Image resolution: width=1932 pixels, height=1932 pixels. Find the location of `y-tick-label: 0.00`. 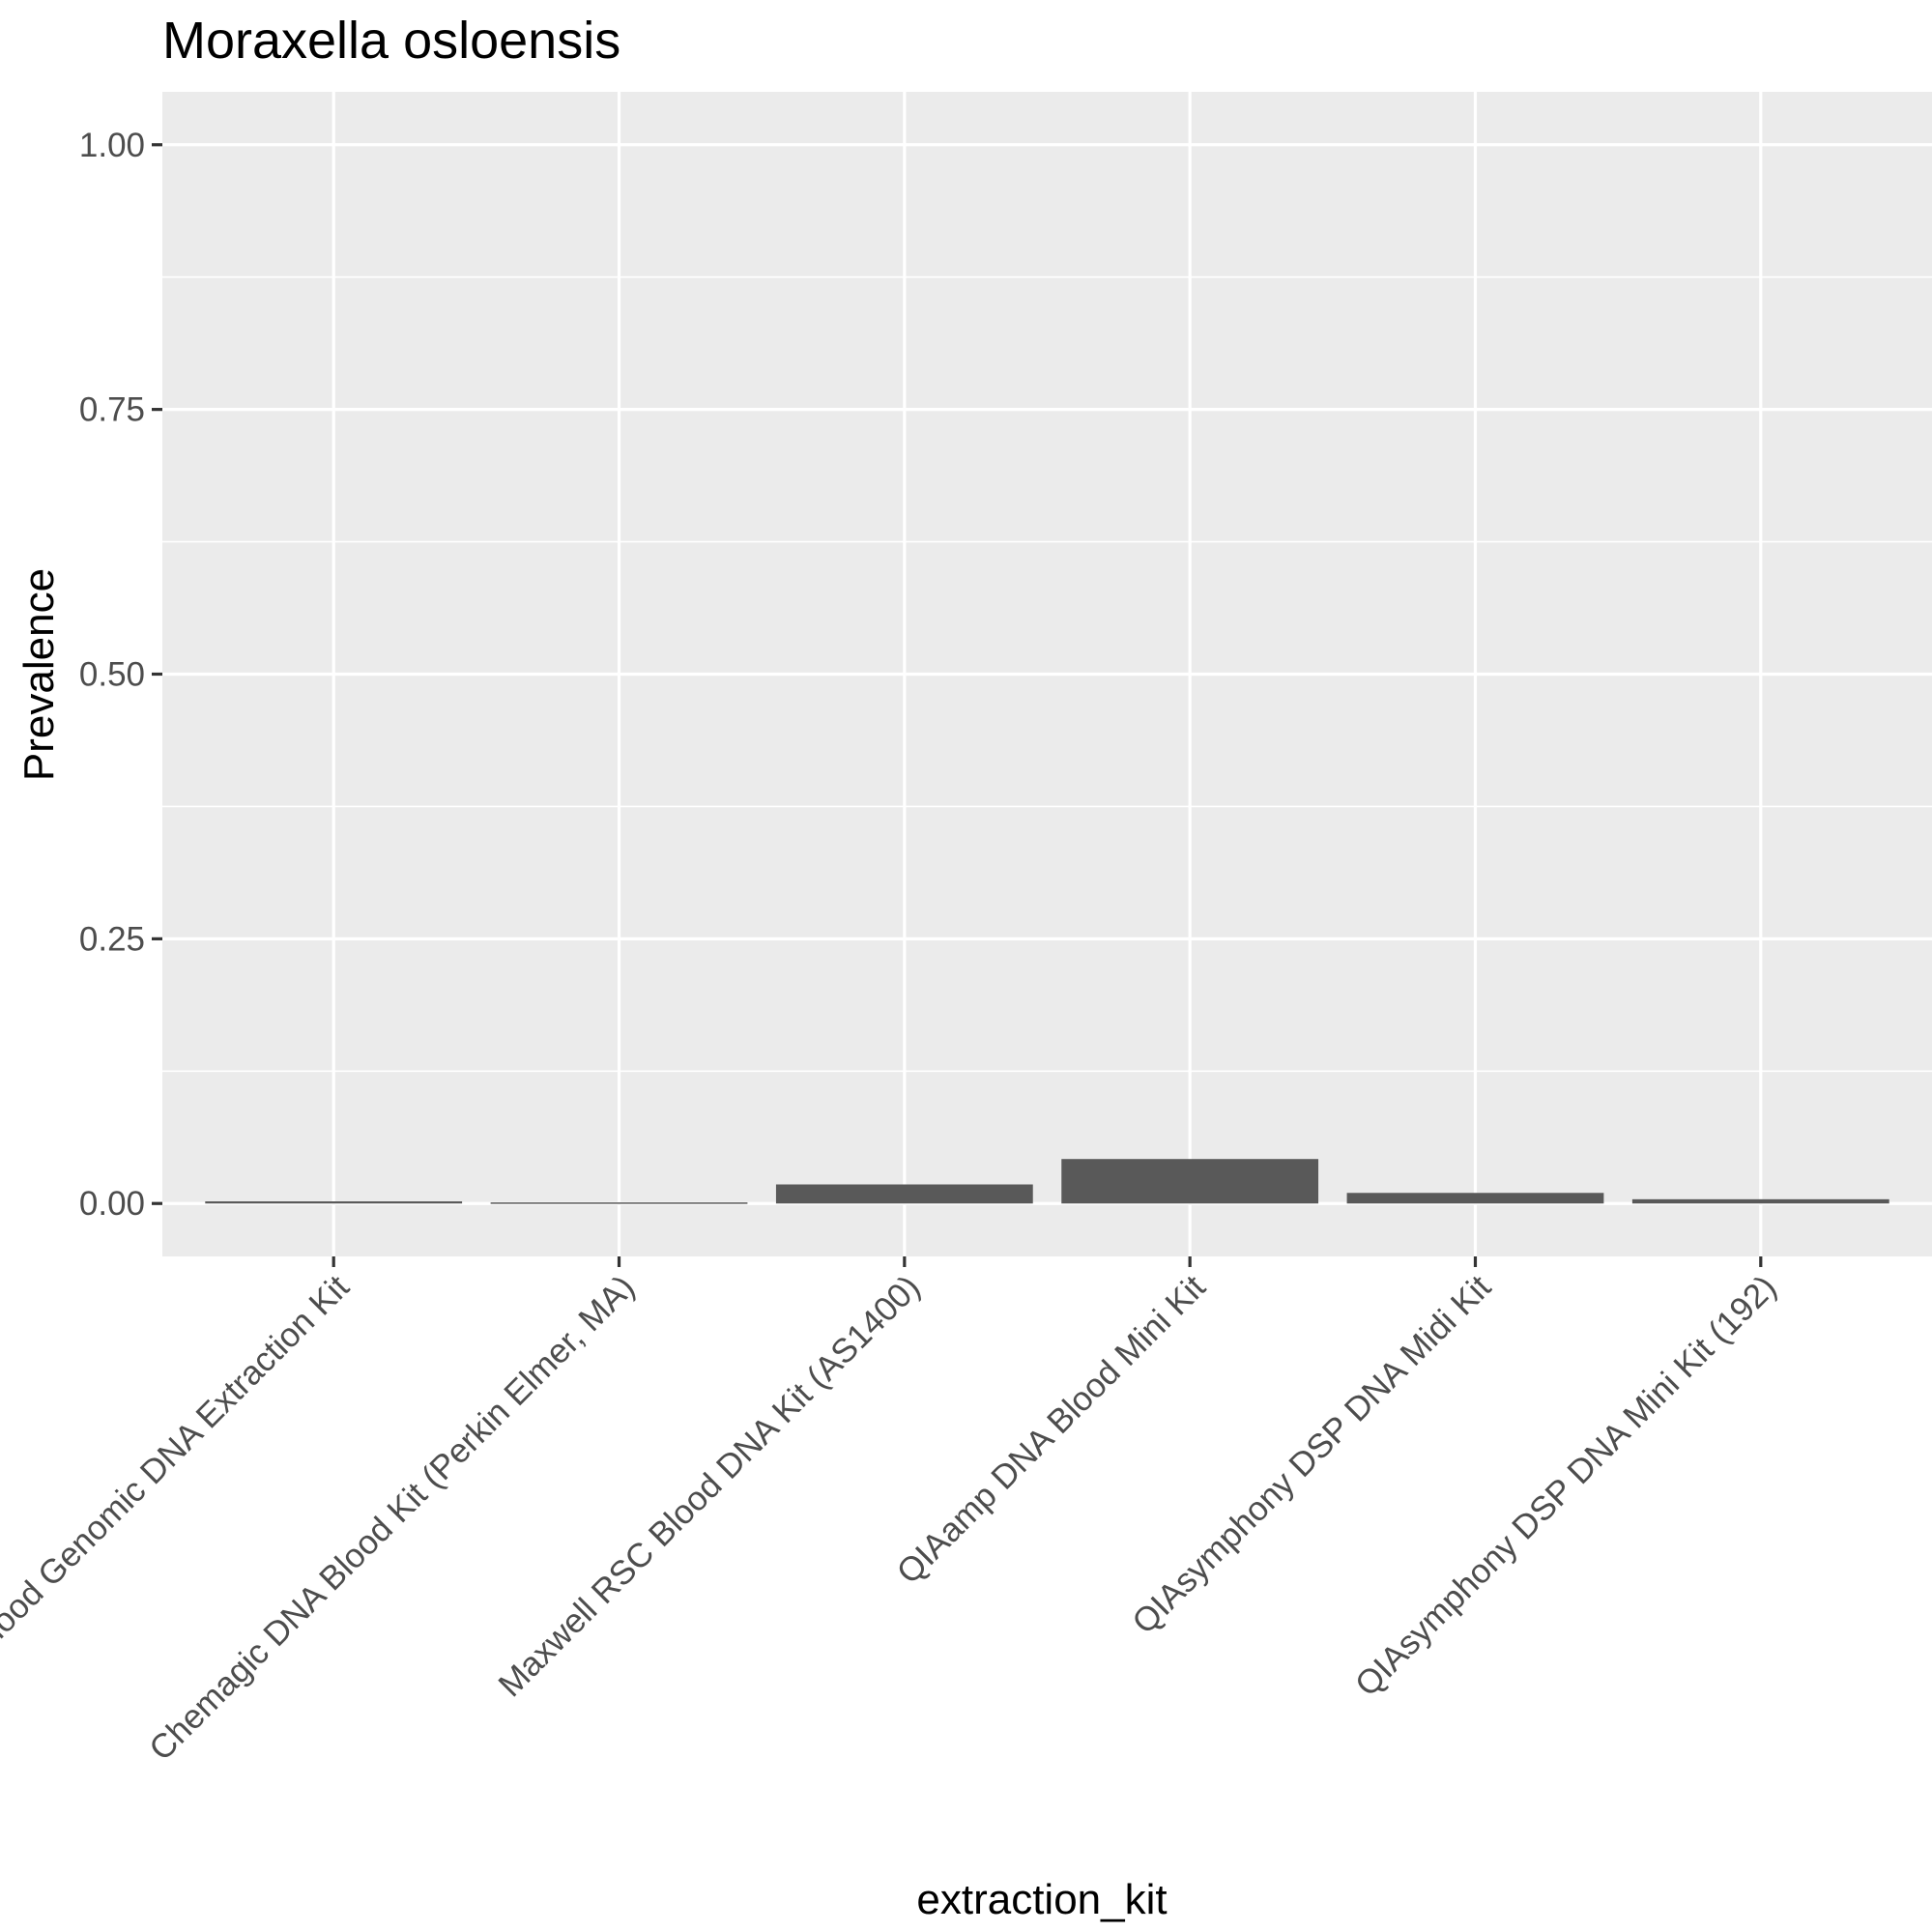

y-tick-label: 0.00 is located at coordinates (112, 1204).